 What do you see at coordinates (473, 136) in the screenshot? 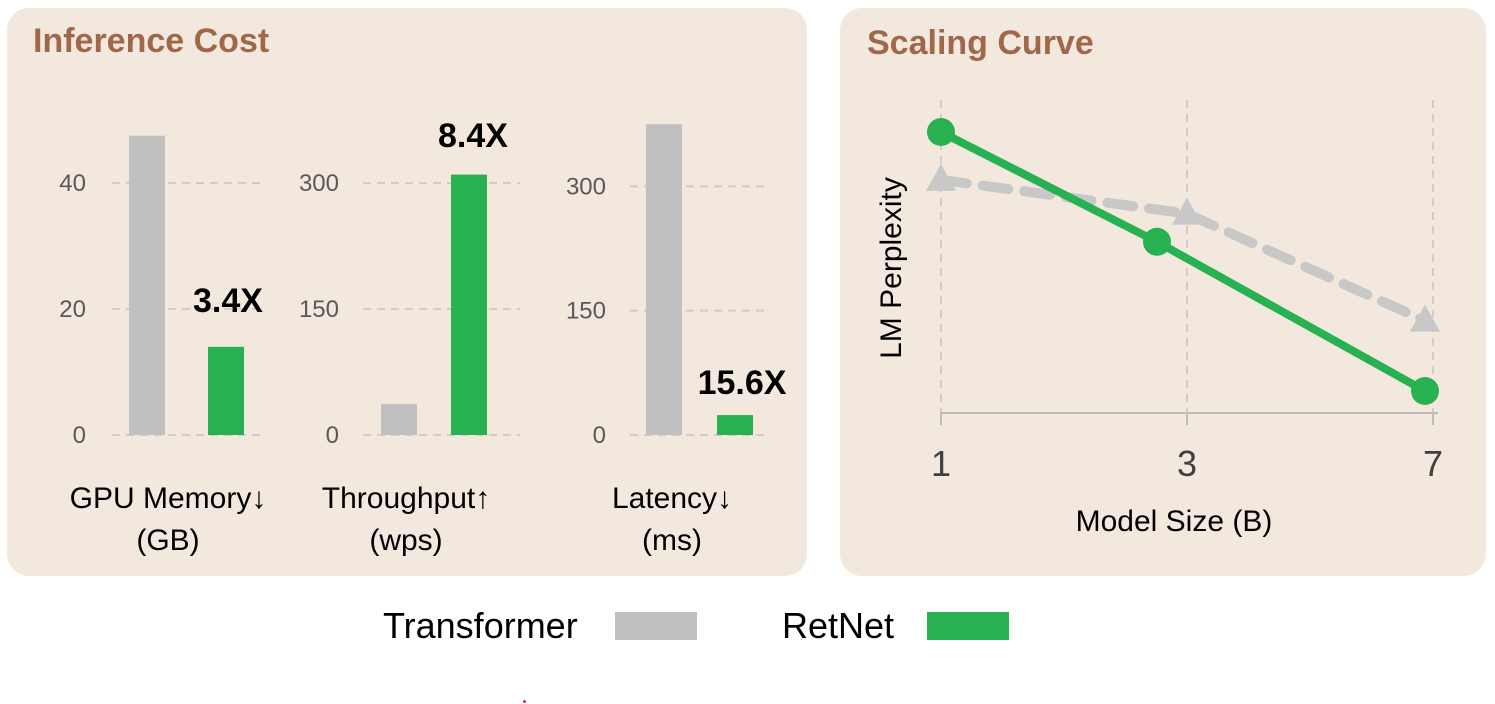
I see `speedup-annotation: 8.4X` at bounding box center [473, 136].